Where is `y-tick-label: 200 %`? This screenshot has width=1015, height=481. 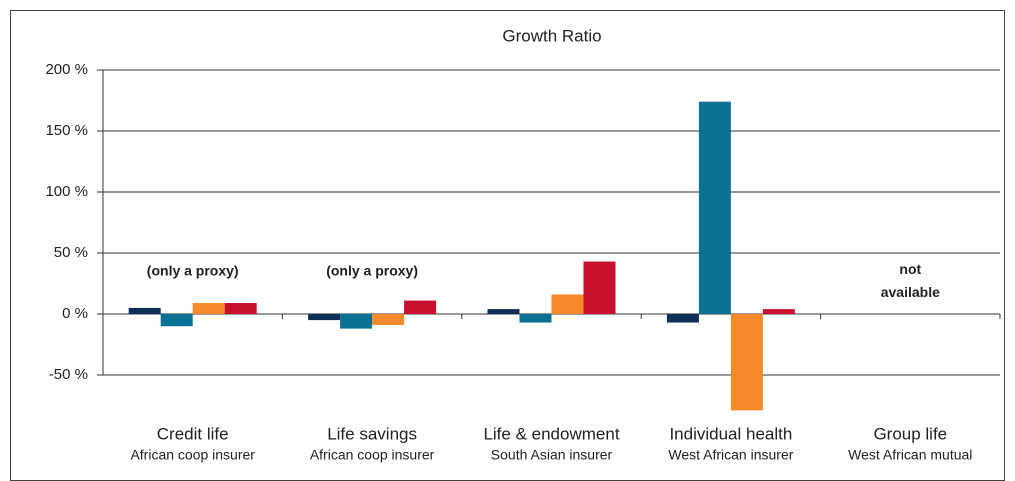
y-tick-label: 200 % is located at coordinates (66, 69).